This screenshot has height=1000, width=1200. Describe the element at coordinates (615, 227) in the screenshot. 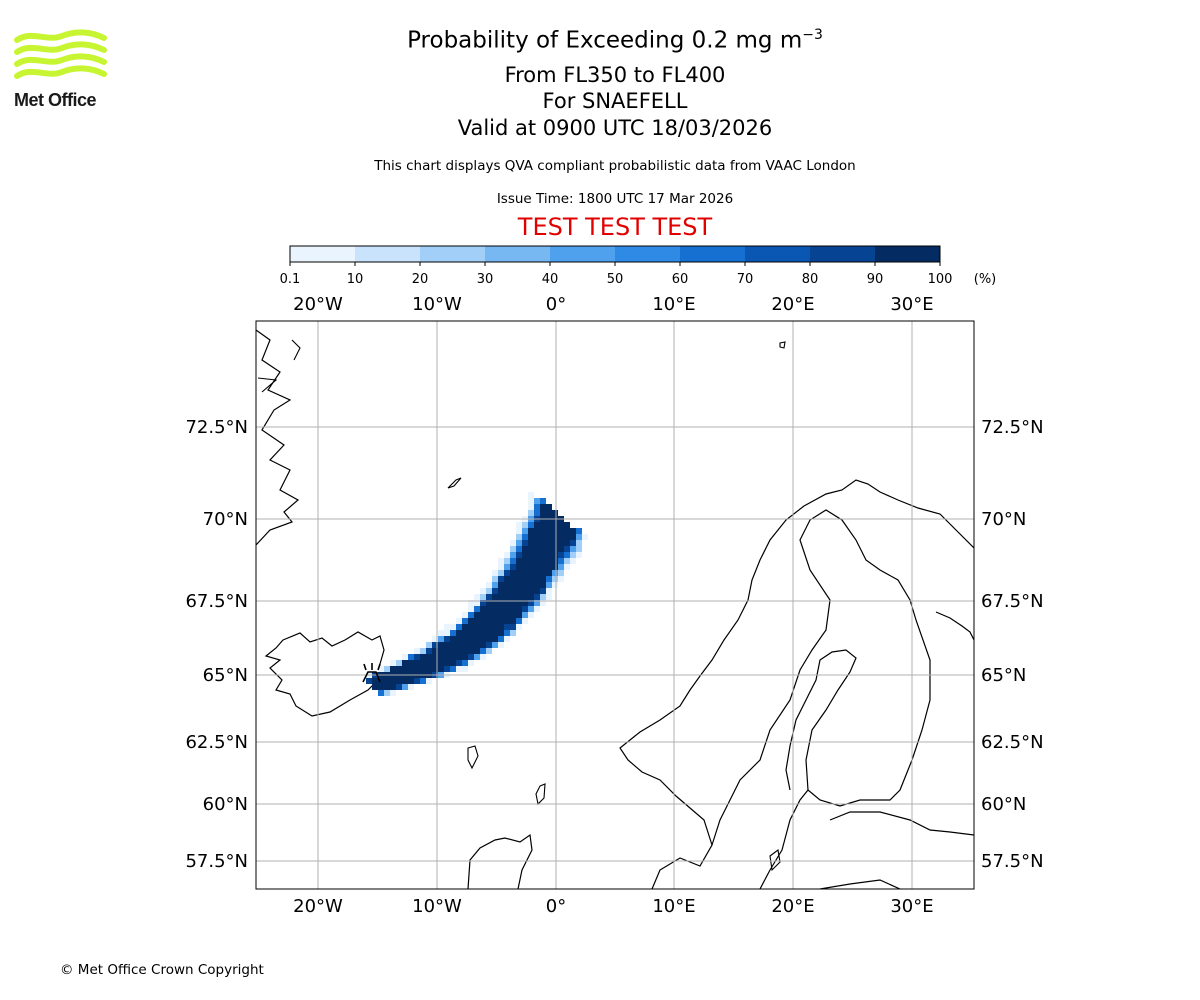

I see `test-banner: TEST TEST TEST` at that location.